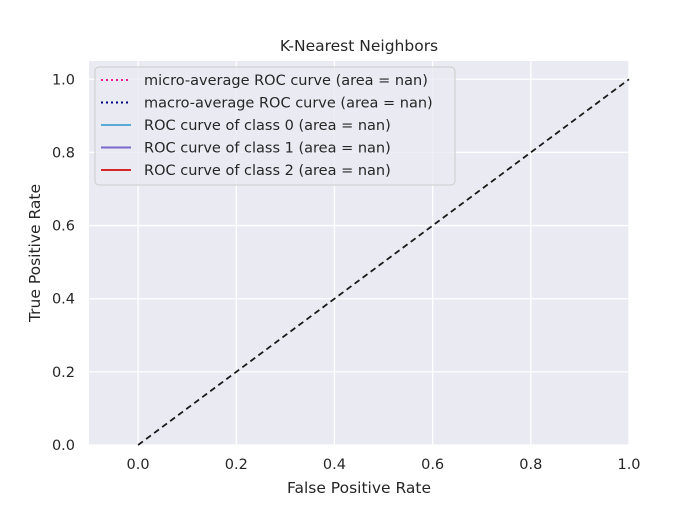 This screenshot has width=700, height=505. Describe the element at coordinates (63, 446) in the screenshot. I see `y-tick-label: 0.0` at that location.